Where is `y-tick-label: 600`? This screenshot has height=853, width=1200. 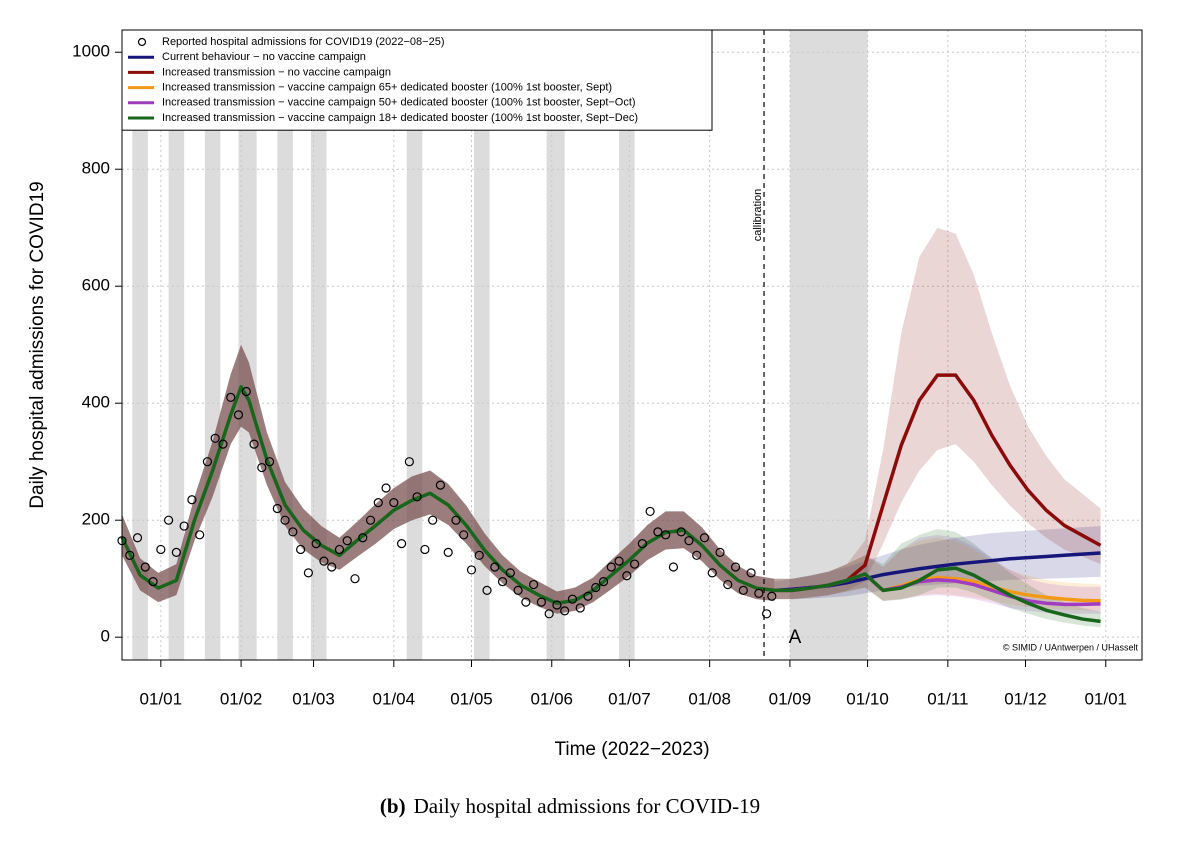
y-tick-label: 600 is located at coordinates (96, 285).